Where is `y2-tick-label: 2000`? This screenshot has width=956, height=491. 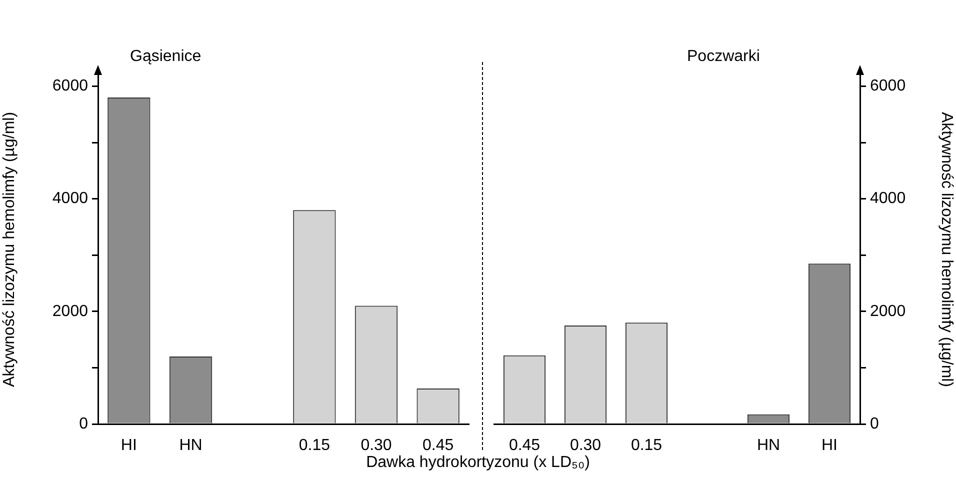 y2-tick-label: 2000 is located at coordinates (888, 311).